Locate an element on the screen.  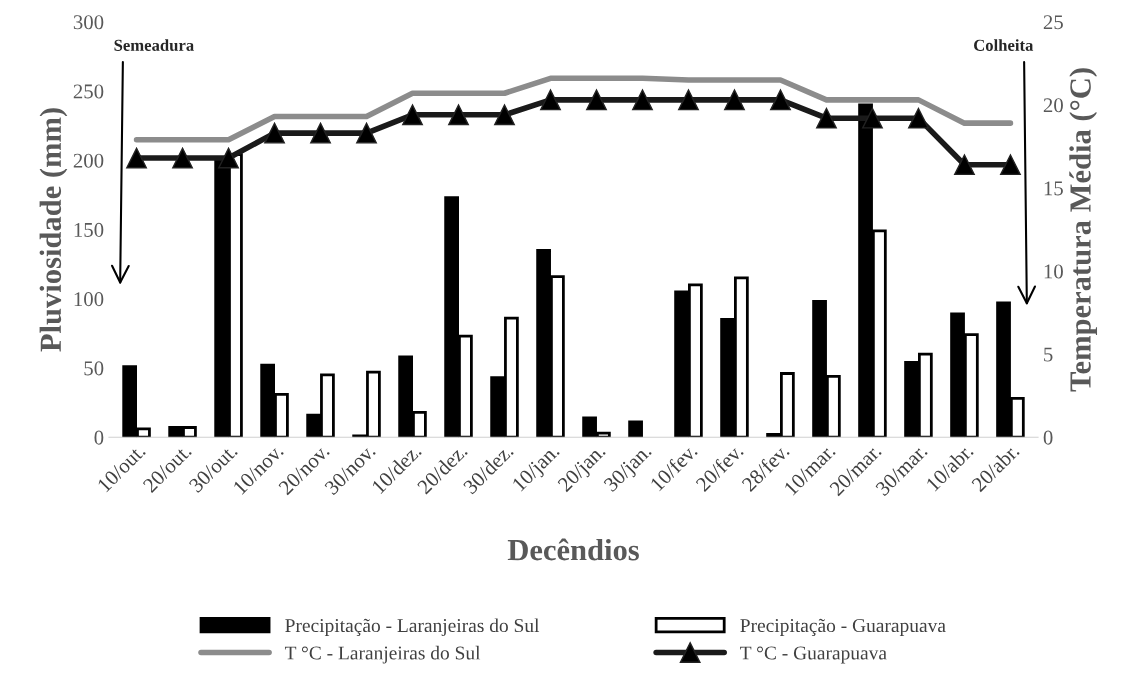
legend-label: T °C - Laranjeiras do Sul is located at coordinates (382, 654).